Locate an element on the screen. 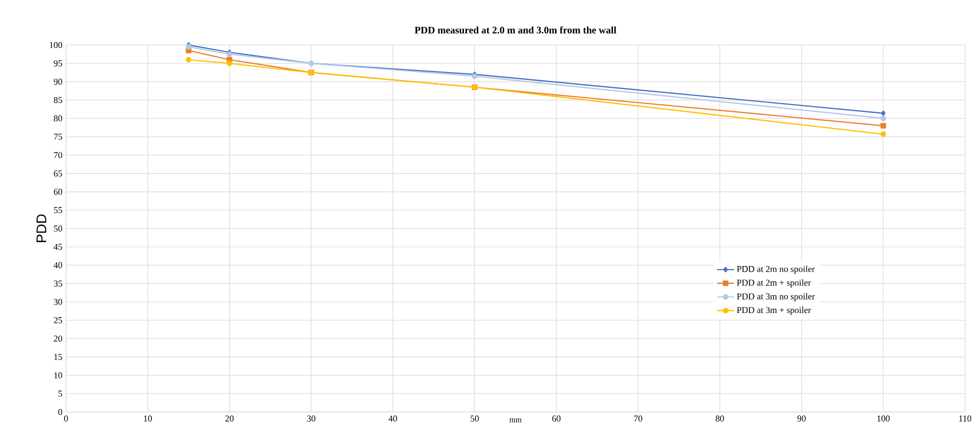 This screenshot has width=977, height=447. y-tick-label: 55 is located at coordinates (58, 210).